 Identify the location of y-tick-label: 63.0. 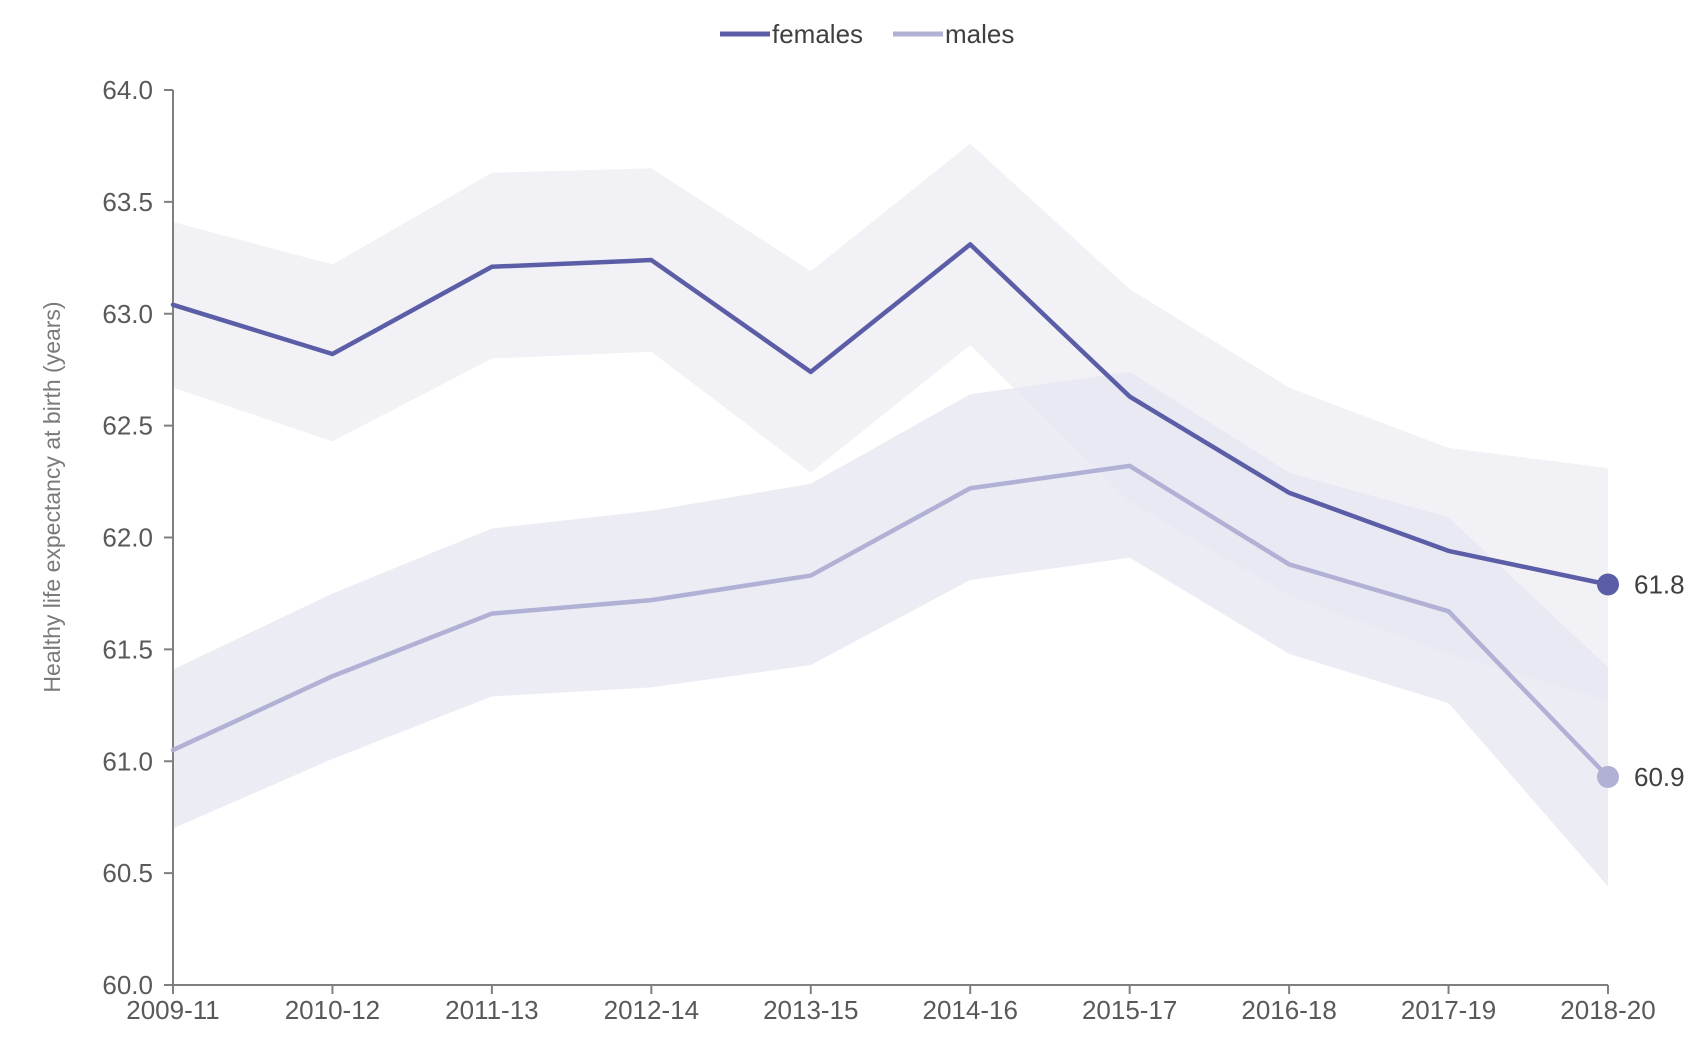
(127, 314).